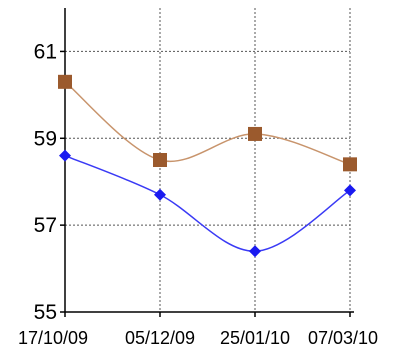 Image resolution: width=407 pixels, height=352 pixels. Describe the element at coordinates (343, 338) in the screenshot. I see `x-tick-label-3: 07/03/10` at that location.